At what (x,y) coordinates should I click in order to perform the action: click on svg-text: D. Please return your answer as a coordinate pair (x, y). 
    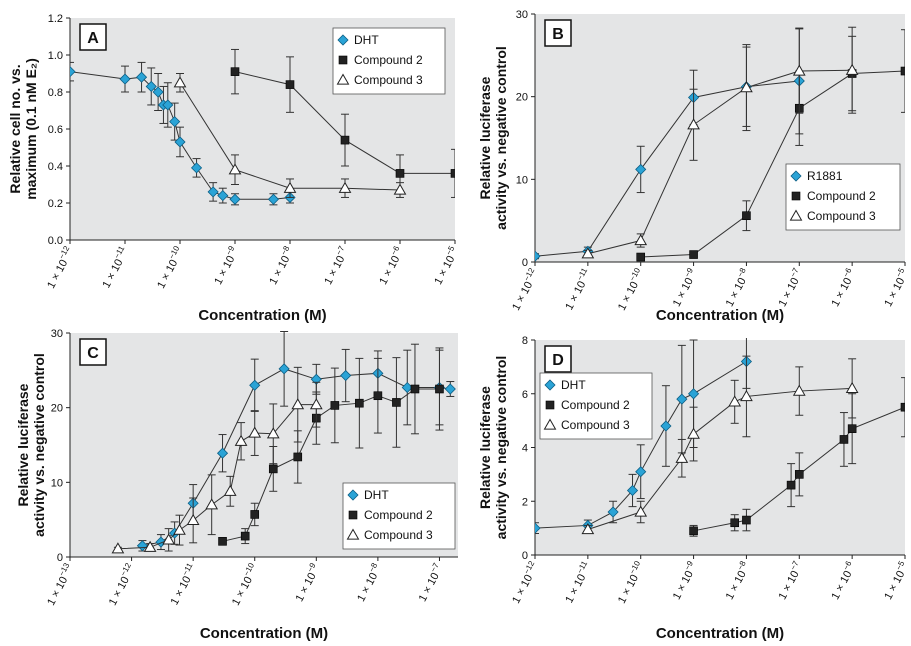
    Looking at the image, I should click on (558, 360).